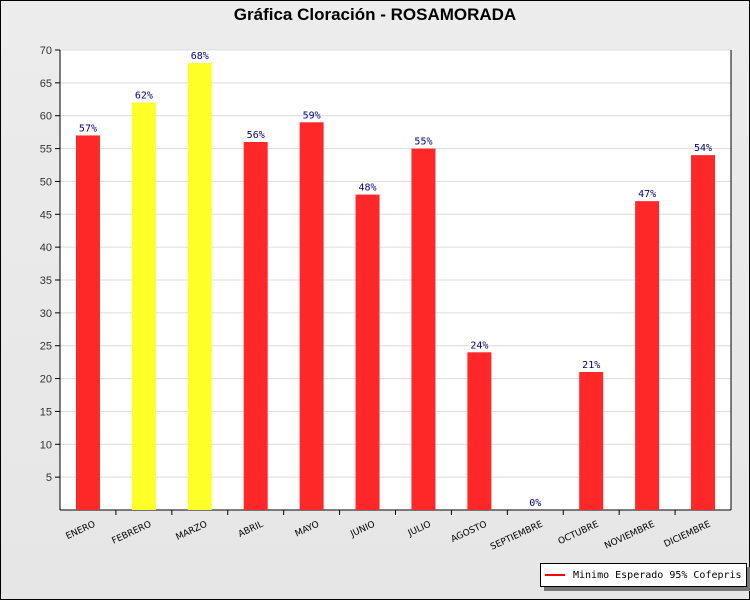  What do you see at coordinates (362, 530) in the screenshot?
I see `x-tick-label: JUNIO` at bounding box center [362, 530].